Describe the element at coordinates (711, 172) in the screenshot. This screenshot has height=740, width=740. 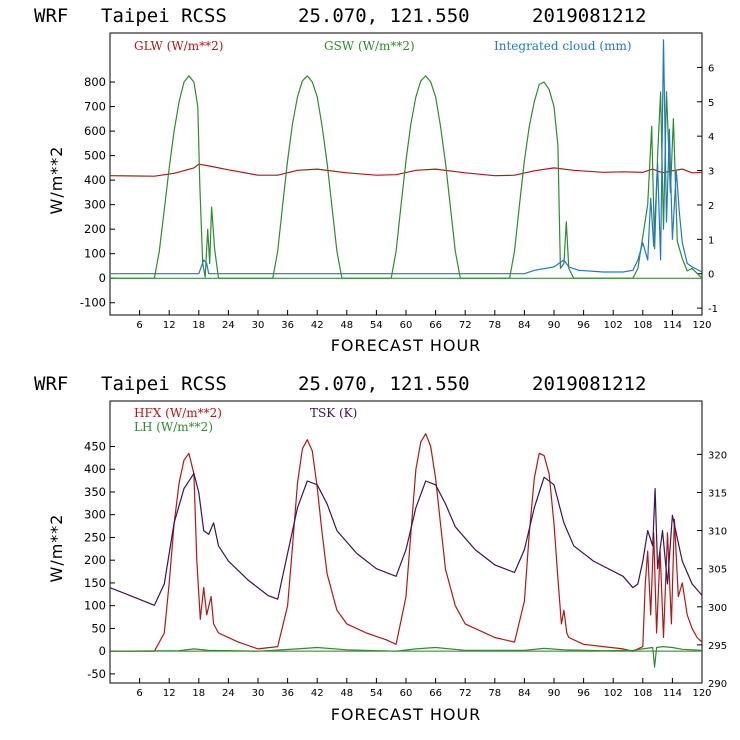
I see `y2-tick-label: 3` at that location.